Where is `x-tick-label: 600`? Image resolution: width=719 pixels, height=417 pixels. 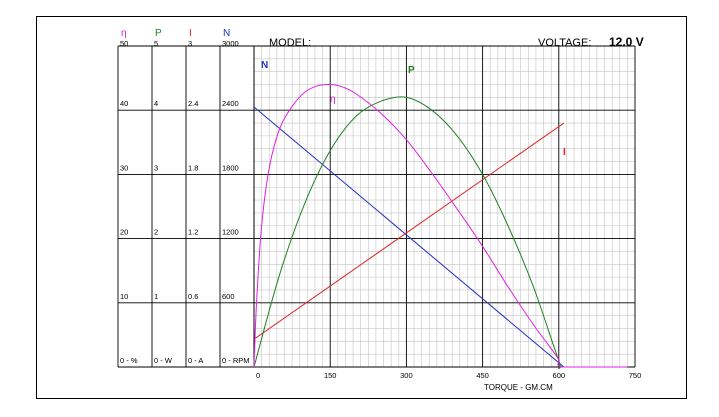
x-tick-label: 600 is located at coordinates (559, 375).